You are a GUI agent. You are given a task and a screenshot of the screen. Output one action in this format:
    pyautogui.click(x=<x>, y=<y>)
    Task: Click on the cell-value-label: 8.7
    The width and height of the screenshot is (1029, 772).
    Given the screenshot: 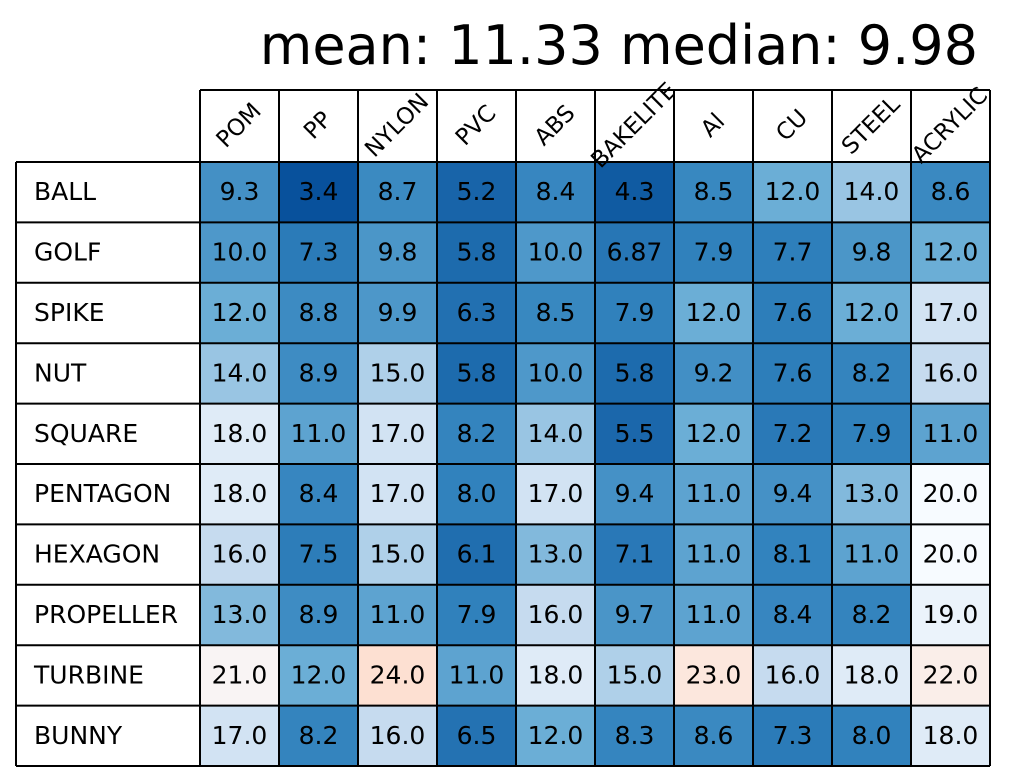 What is the action you would take?
    pyautogui.click(x=398, y=191)
    